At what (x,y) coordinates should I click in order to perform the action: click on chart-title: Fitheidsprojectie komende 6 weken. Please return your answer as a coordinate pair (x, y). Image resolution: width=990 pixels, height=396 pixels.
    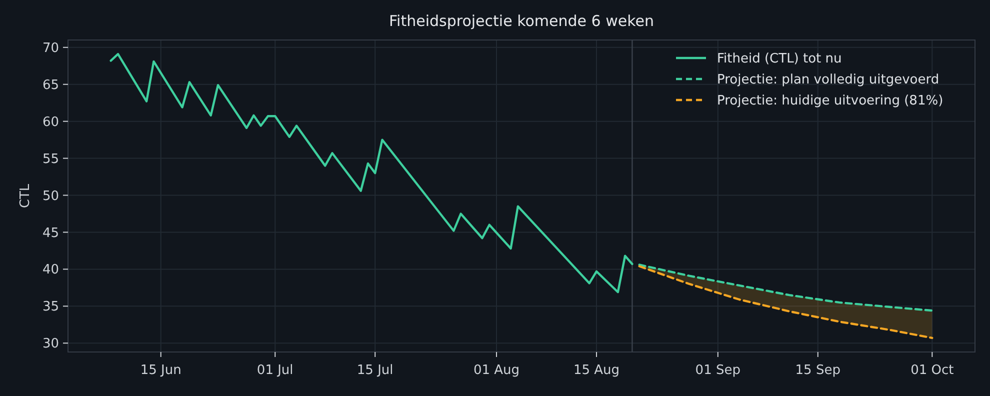
    Looking at the image, I should click on (521, 21).